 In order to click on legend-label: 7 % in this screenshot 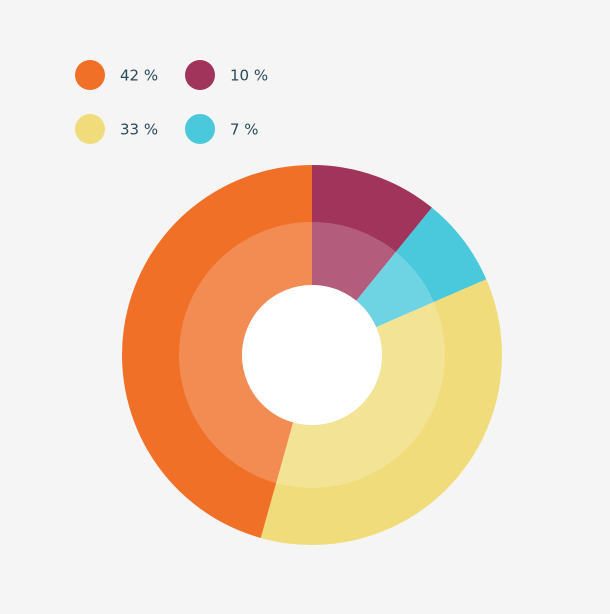, I will do `click(244, 130)`.